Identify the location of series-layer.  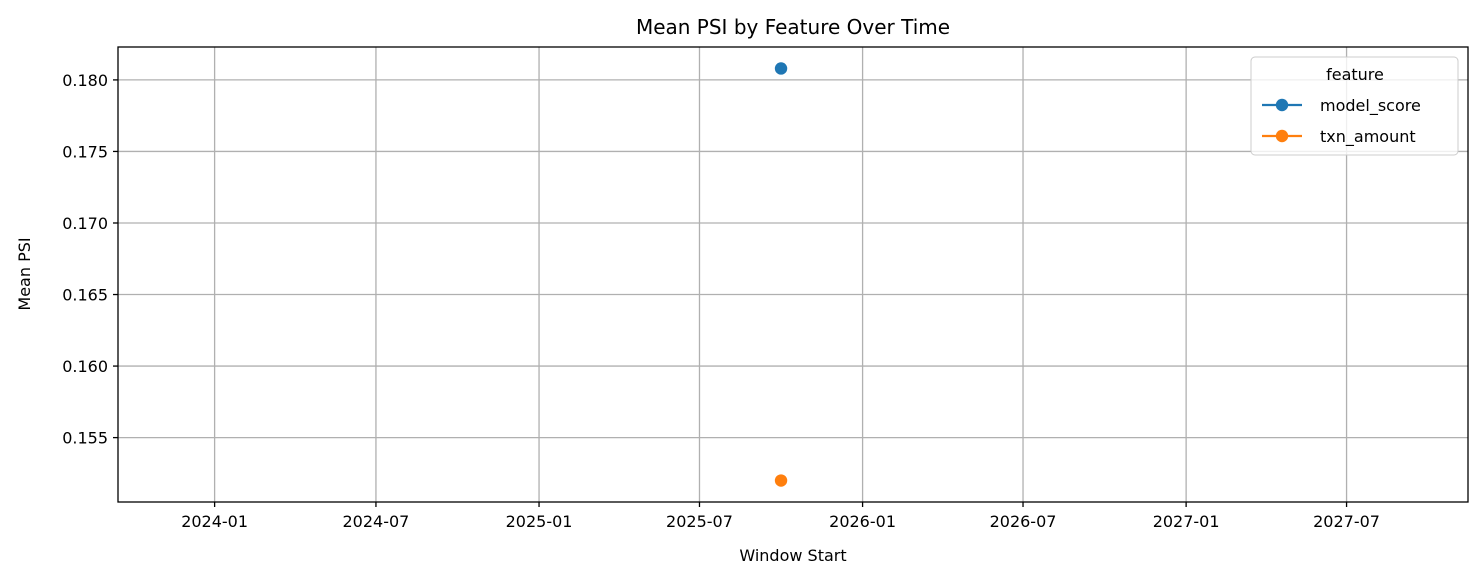
(781, 274).